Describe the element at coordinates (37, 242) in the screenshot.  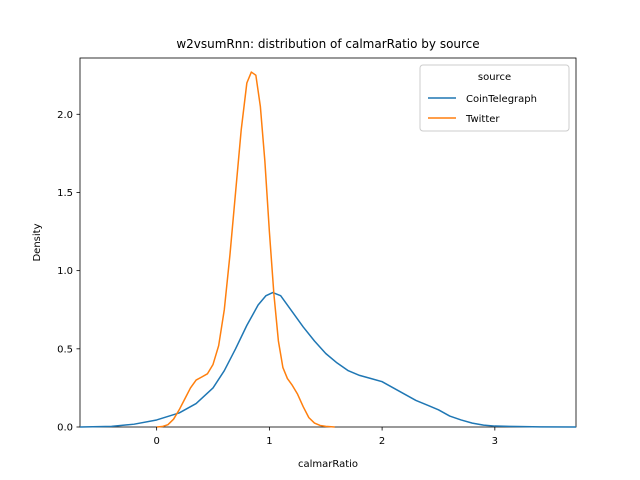
I see `y-axis-label: Density` at that location.